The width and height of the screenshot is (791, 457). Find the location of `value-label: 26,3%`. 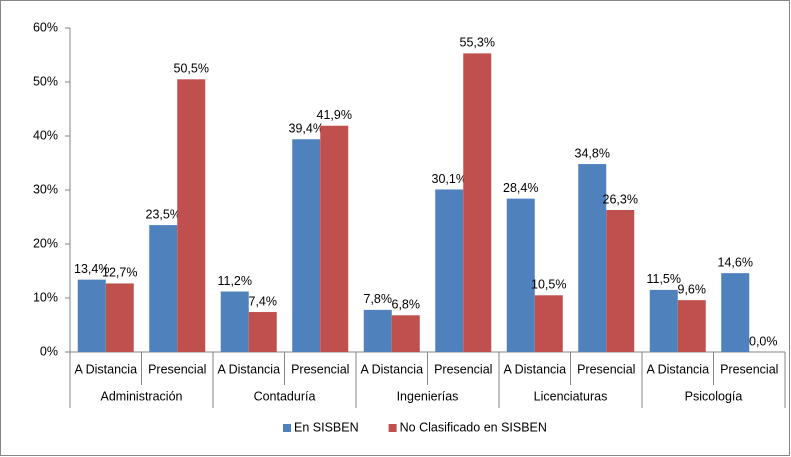

value-label: 26,3% is located at coordinates (620, 199).